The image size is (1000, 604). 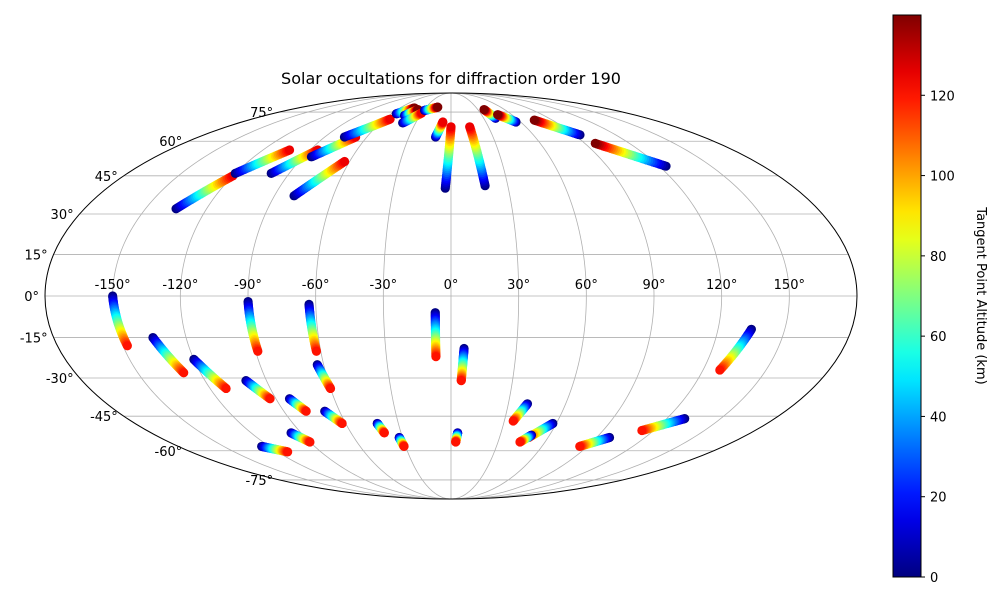 What do you see at coordinates (518, 285) in the screenshot?
I see `lon-tick-label: 30°` at bounding box center [518, 285].